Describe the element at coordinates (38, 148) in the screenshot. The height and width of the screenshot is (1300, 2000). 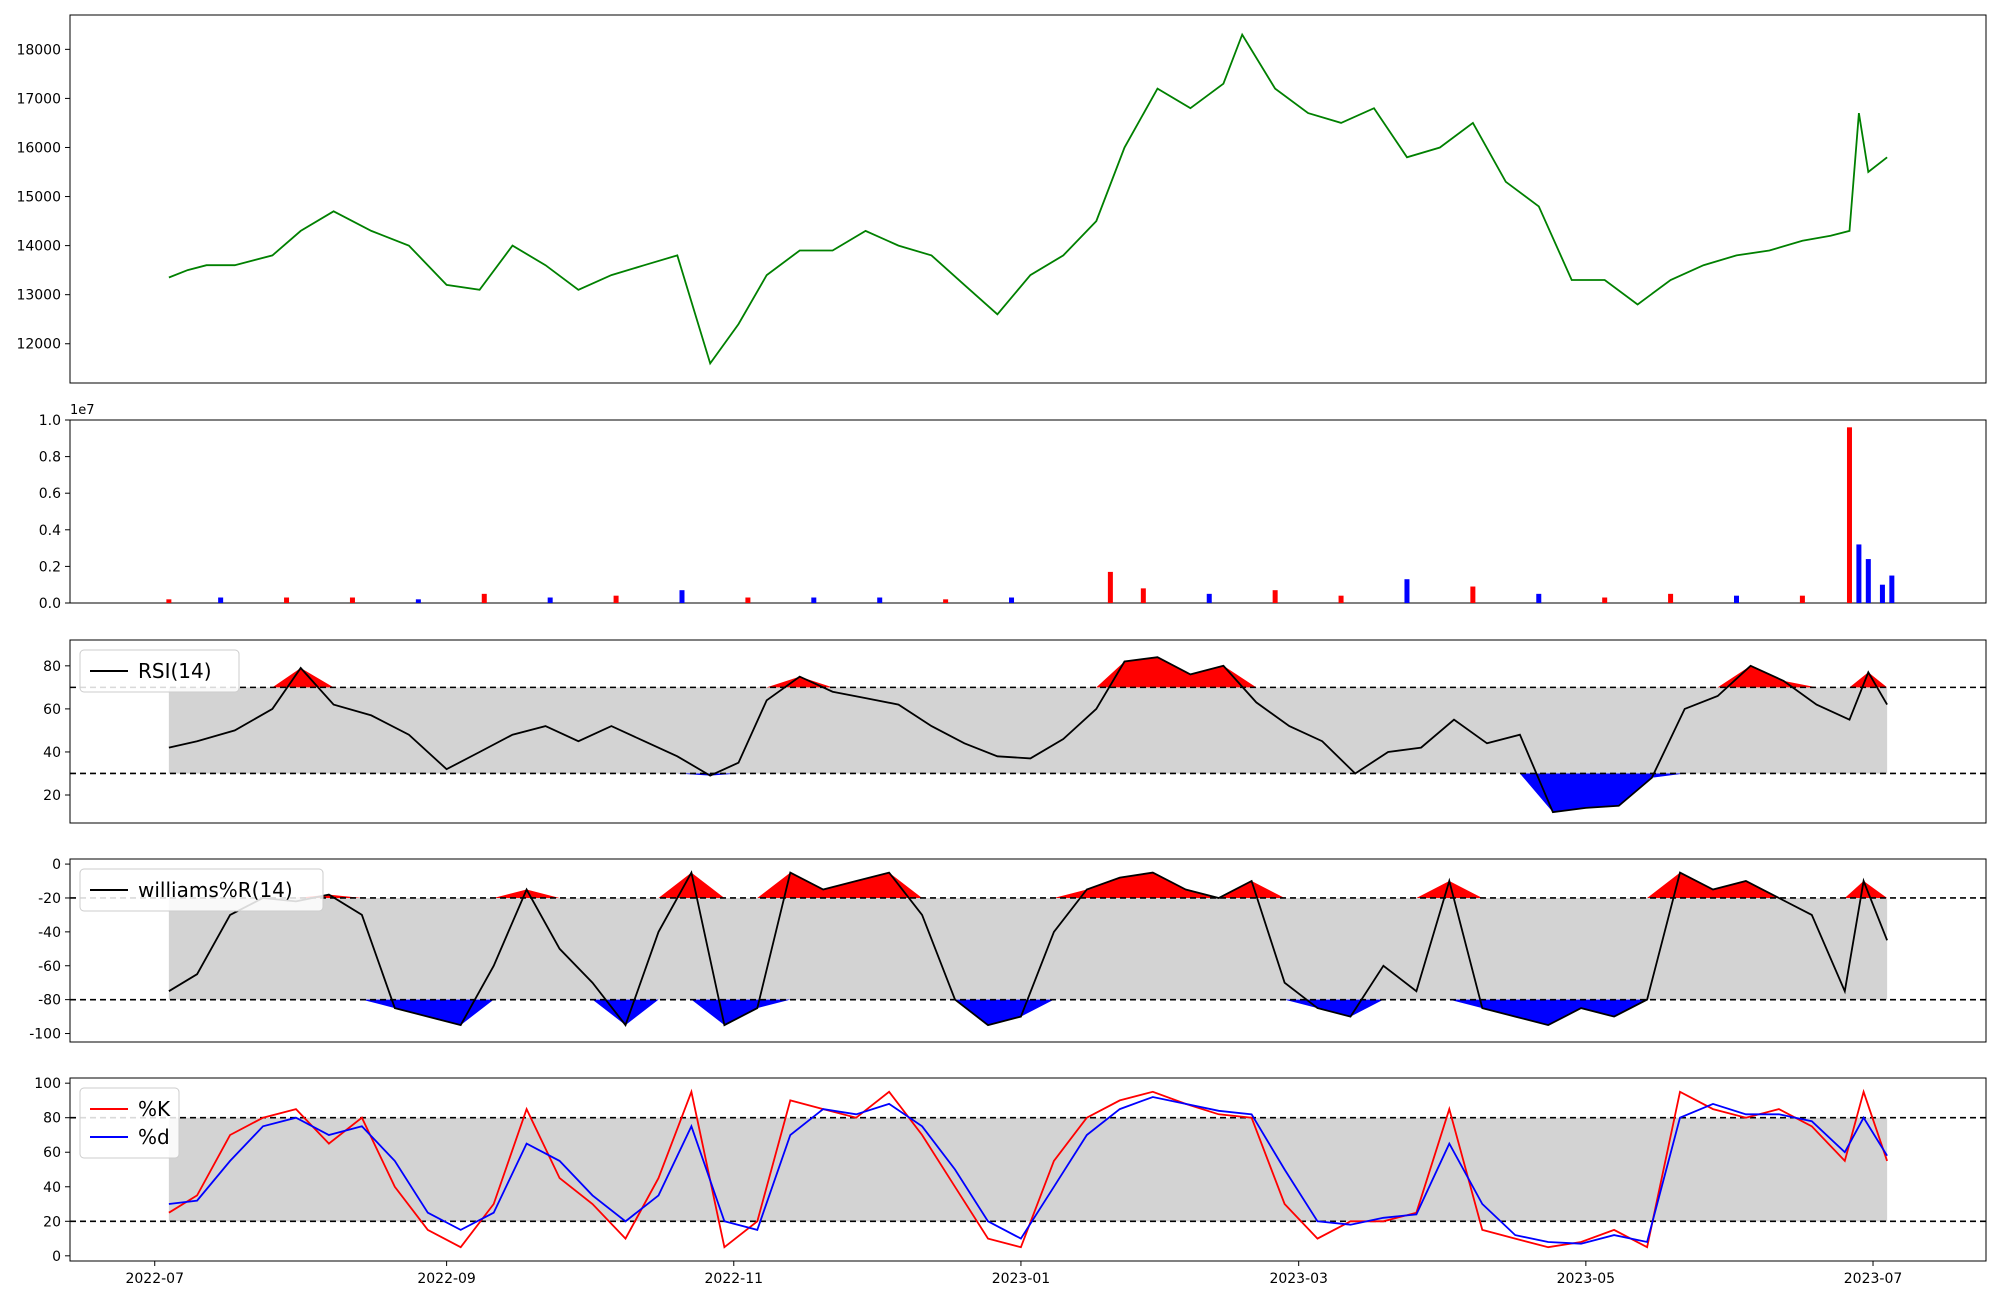
I see `price-ytick-label: 16000` at that location.